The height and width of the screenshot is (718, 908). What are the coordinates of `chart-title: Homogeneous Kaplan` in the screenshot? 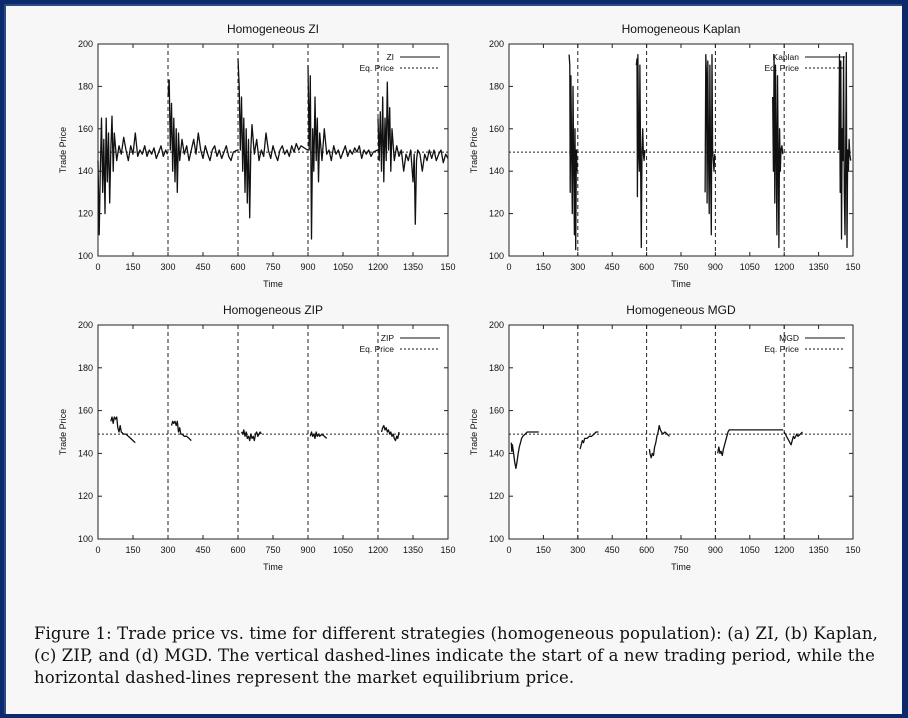 It's located at (681, 29).